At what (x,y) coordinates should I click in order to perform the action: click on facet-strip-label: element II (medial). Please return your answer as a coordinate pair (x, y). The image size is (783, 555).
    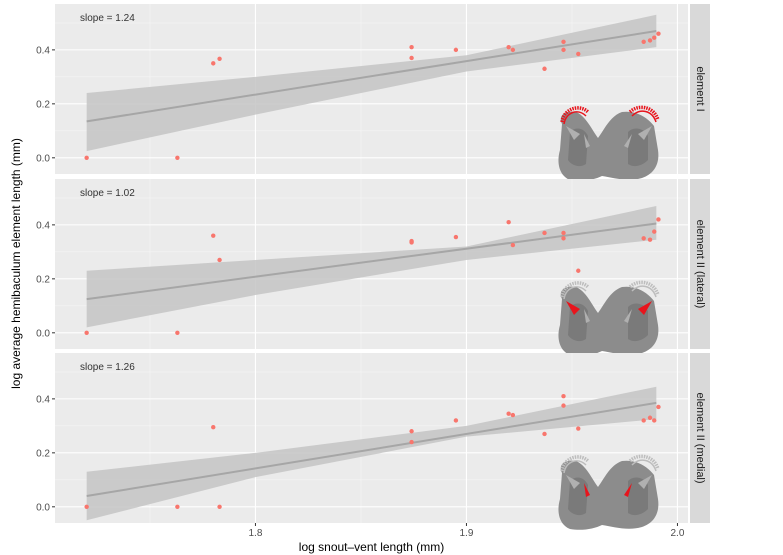
    Looking at the image, I should click on (700, 437).